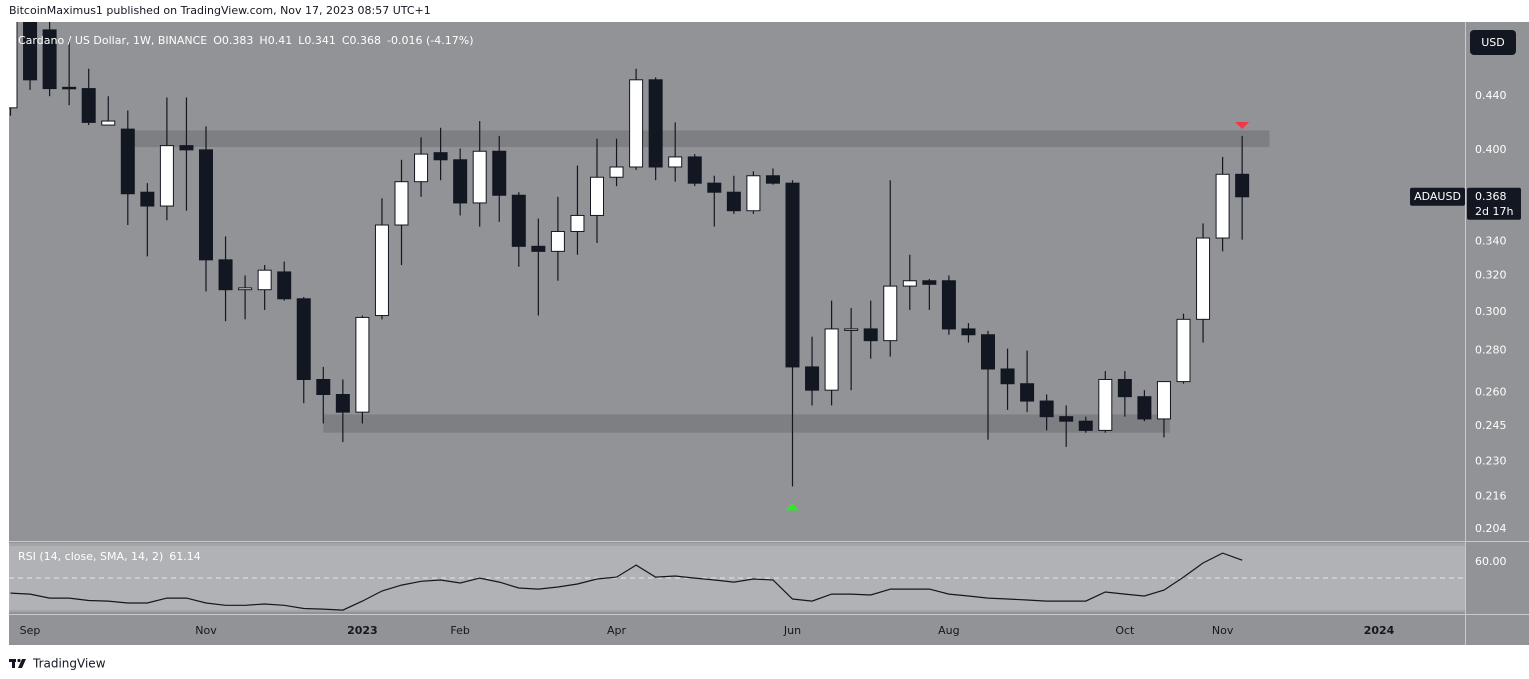  I want to click on logo, so click(17, 663).